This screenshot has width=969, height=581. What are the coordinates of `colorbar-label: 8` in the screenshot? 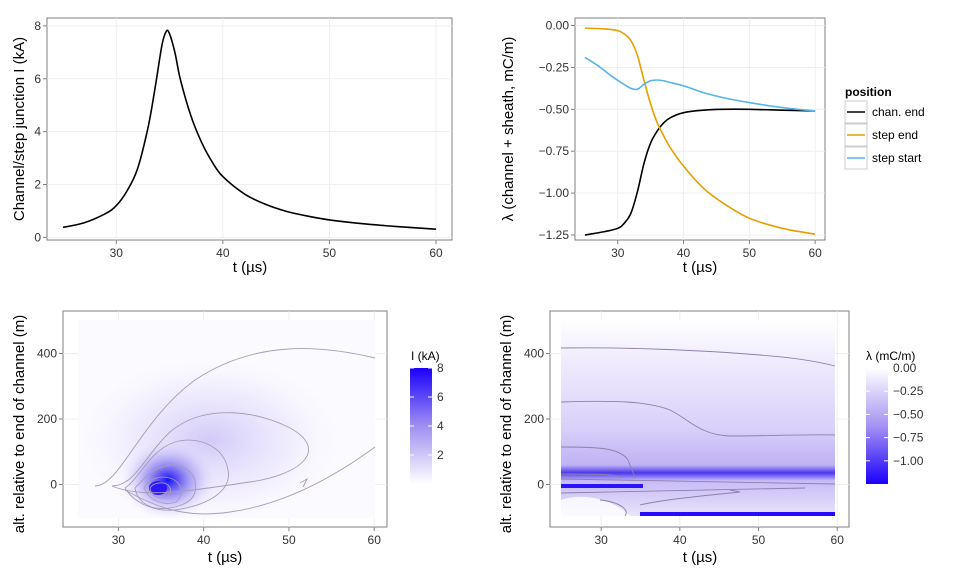 It's located at (440, 368).